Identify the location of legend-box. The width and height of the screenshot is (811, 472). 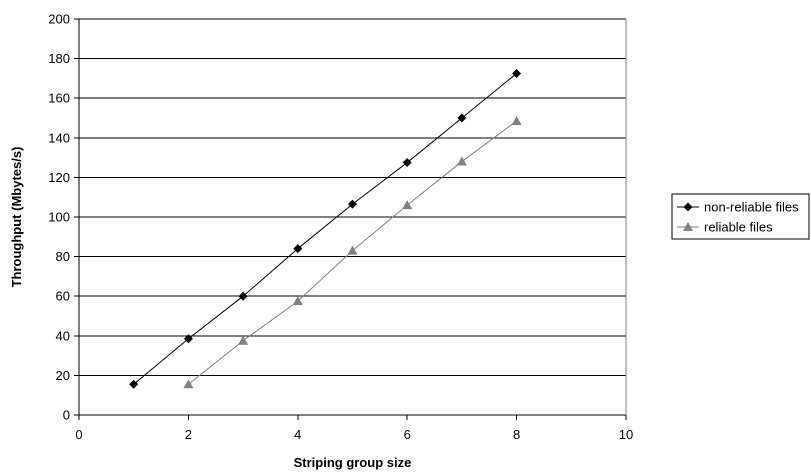
(740, 216).